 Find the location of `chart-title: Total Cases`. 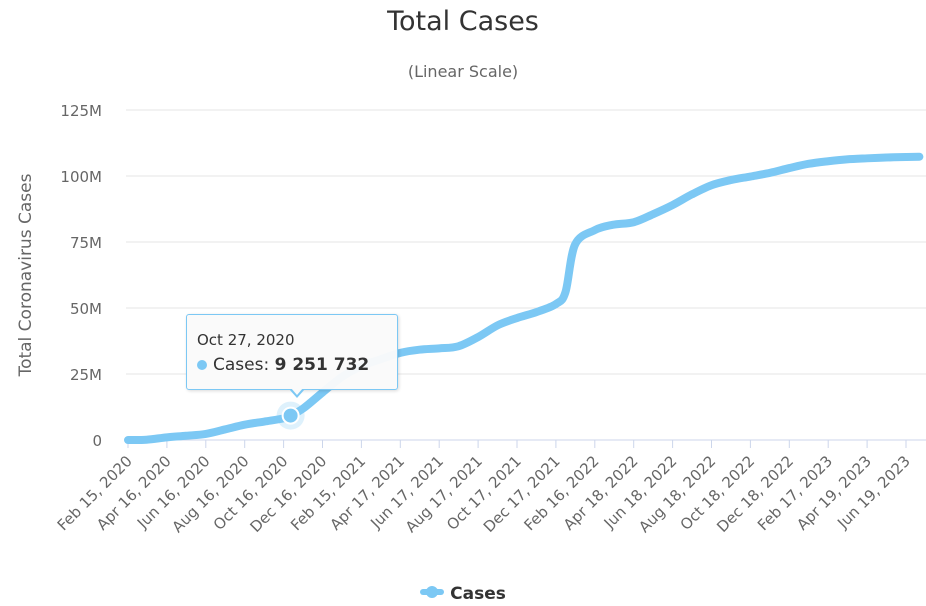

chart-title: Total Cases is located at coordinates (463, 21).